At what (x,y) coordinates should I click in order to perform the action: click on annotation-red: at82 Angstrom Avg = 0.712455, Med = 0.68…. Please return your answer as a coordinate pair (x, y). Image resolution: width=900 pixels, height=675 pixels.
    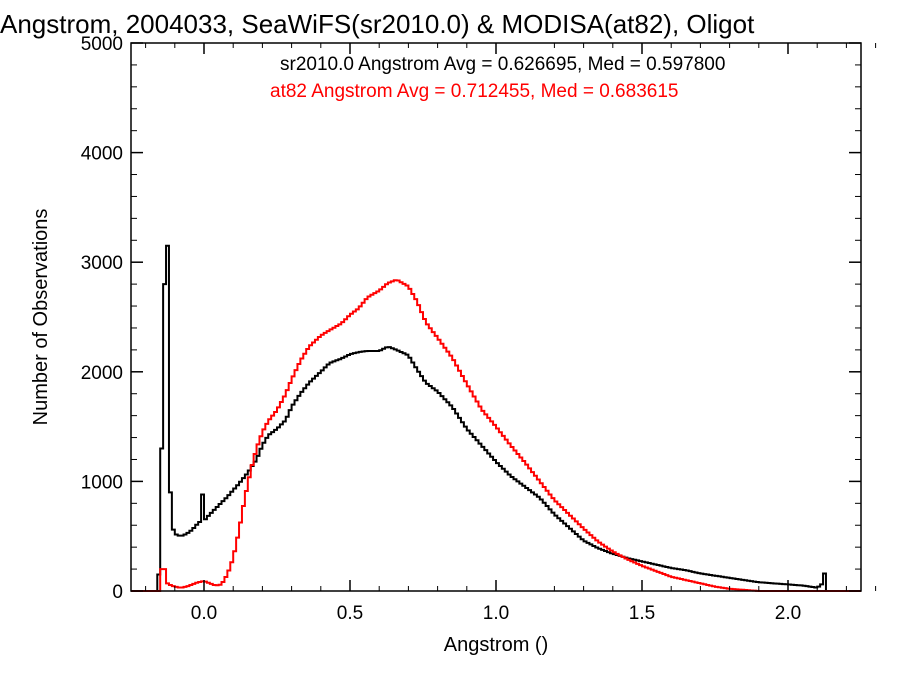
    Looking at the image, I should click on (474, 91).